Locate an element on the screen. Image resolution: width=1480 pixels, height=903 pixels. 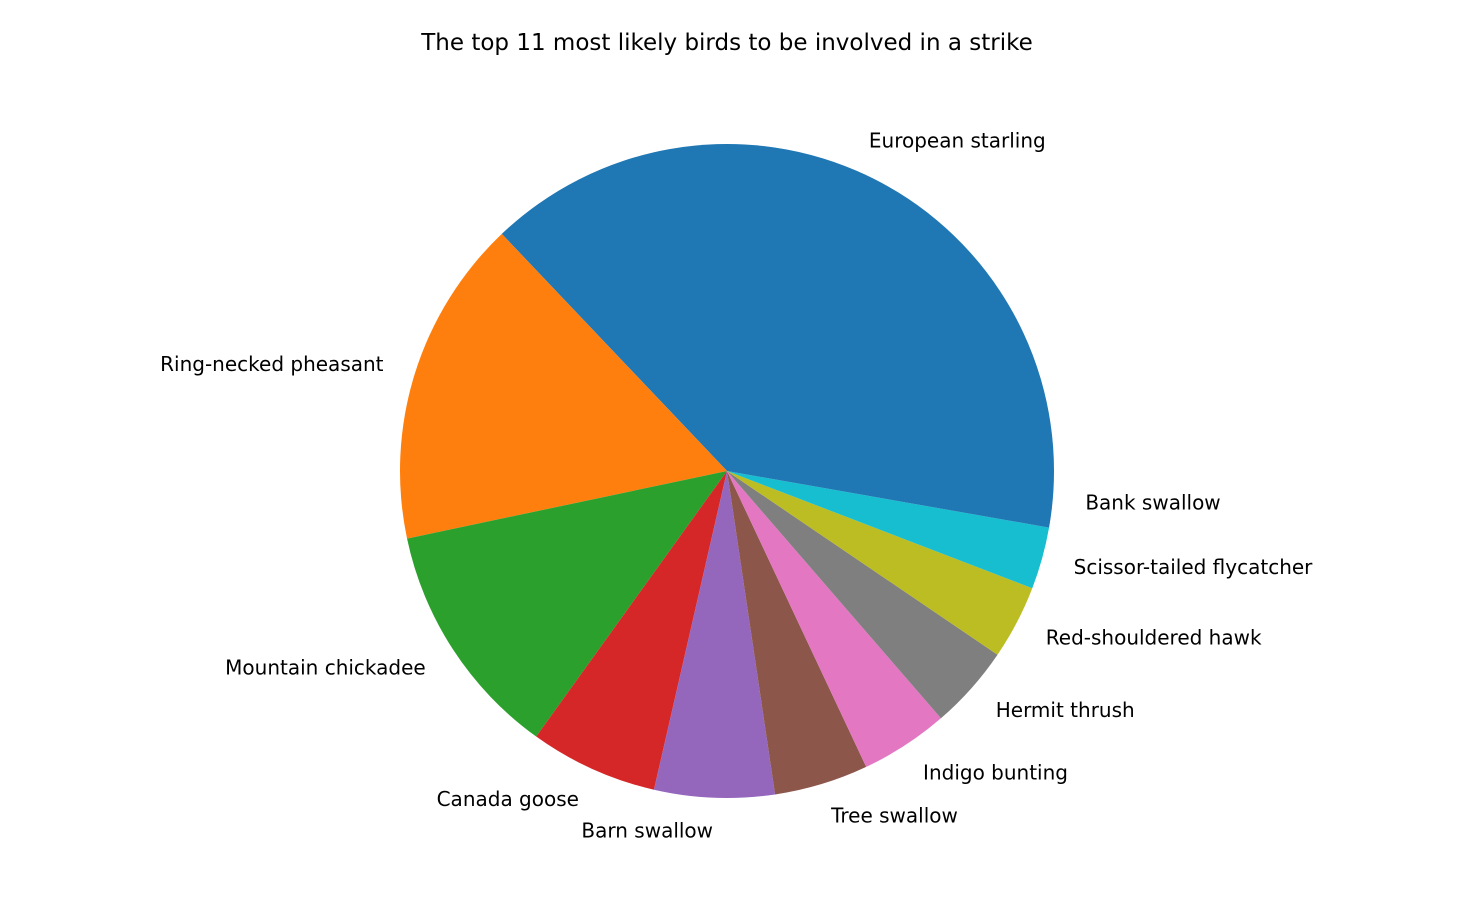
pie-slice-red-shouldered-hawk is located at coordinates (880, 563).